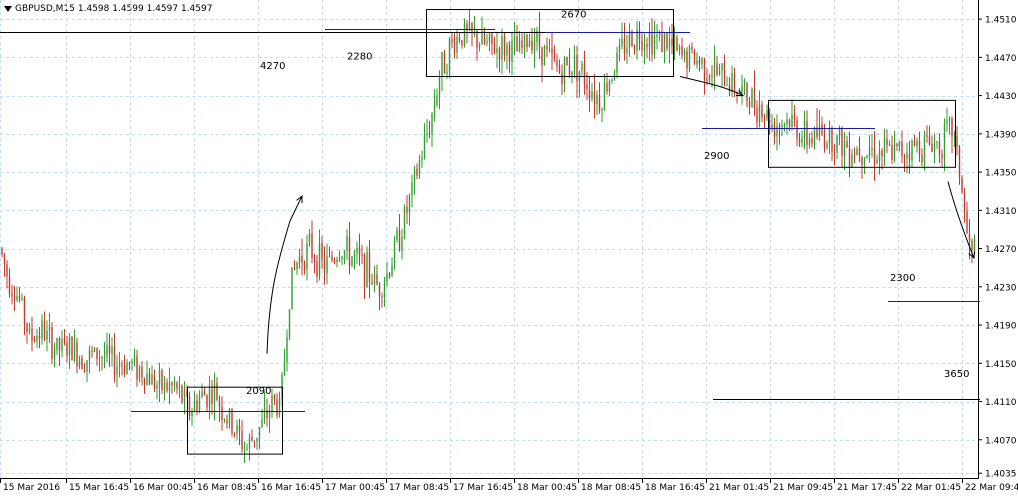 The width and height of the screenshot is (1018, 497). What do you see at coordinates (227, 488) in the screenshot?
I see `time-tick-label: 16 Mar 08:45` at bounding box center [227, 488].